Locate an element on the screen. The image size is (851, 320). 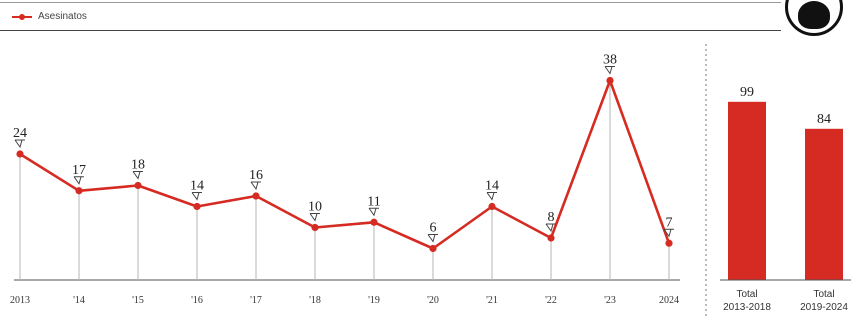
bar-value-1: 84 is located at coordinates (824, 119).